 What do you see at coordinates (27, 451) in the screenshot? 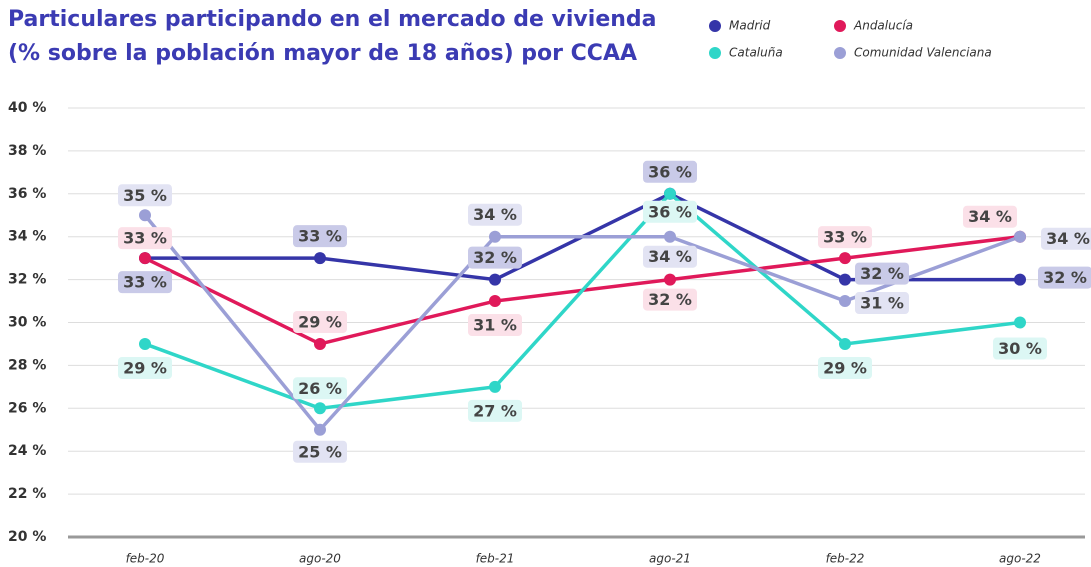
I see `y-tick-label: 24 %` at bounding box center [27, 451].